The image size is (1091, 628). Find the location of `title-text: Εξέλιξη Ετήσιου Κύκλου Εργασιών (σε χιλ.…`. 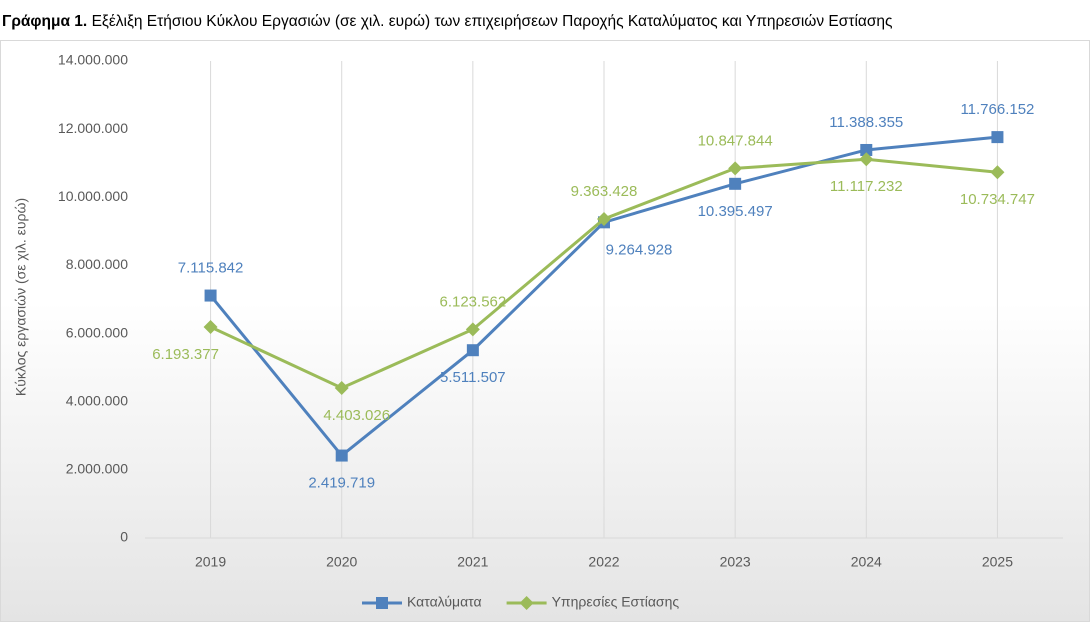

title-text: Εξέλιξη Ετήσιου Κύκλου Εργασιών (σε χιλ.… is located at coordinates (492, 21).